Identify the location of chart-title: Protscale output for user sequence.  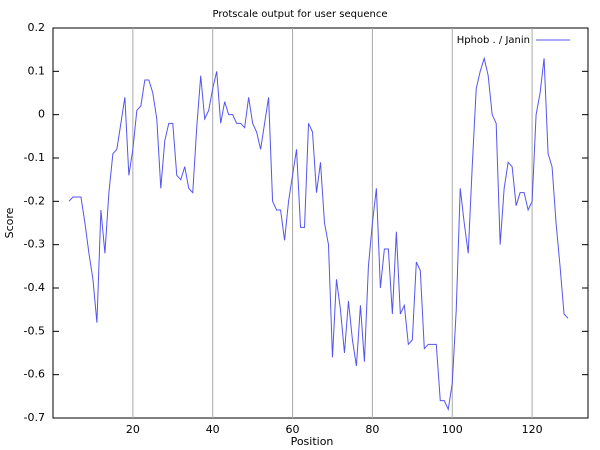
(300, 14).